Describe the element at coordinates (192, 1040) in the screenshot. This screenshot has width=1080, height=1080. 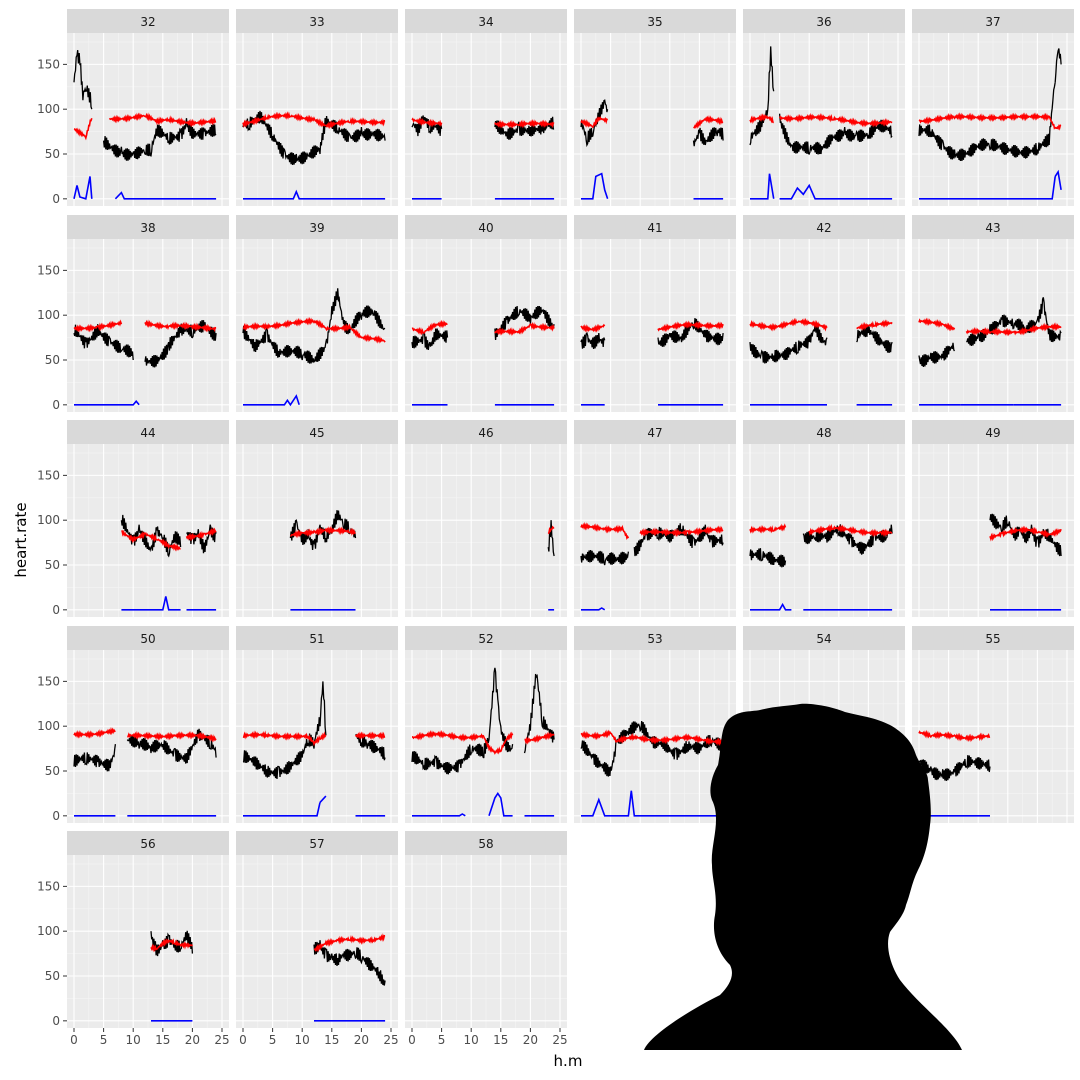
I see `x-tick-label: 20` at that location.